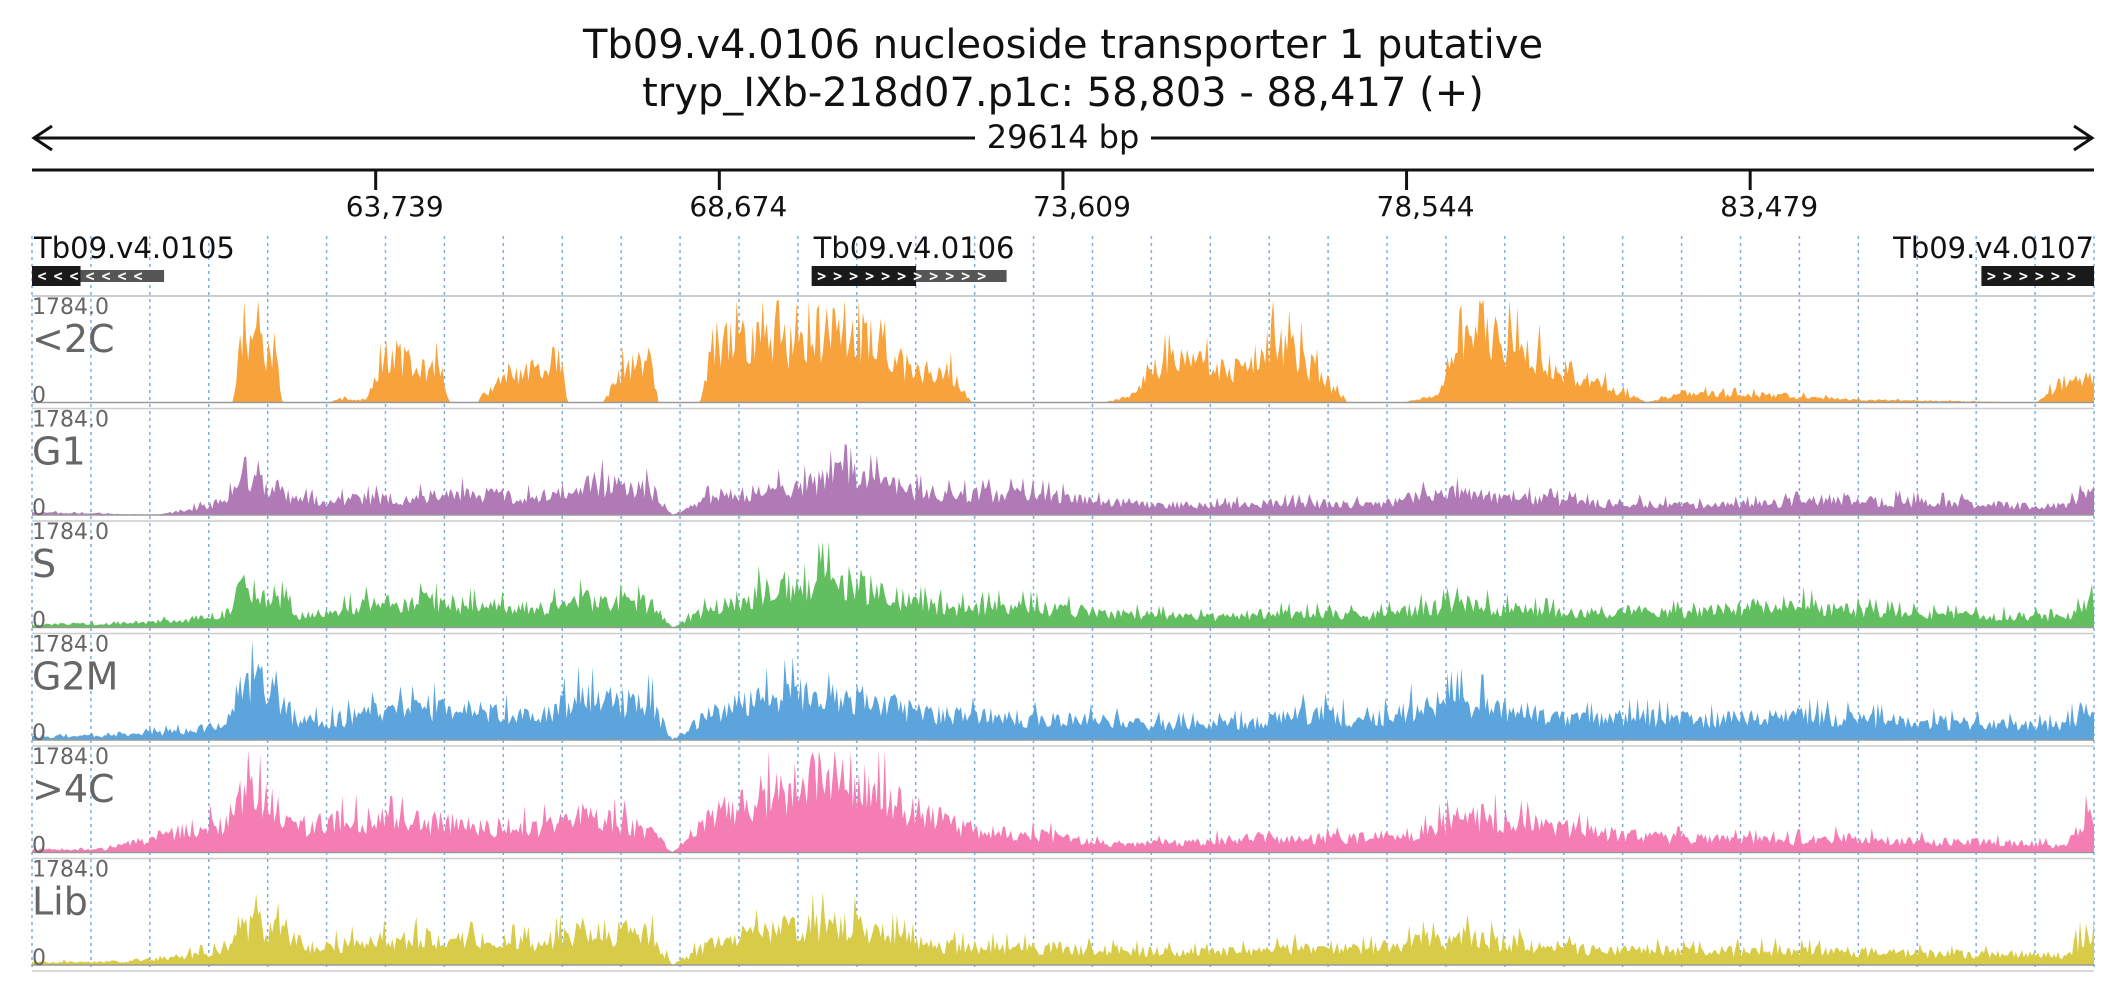  I want to click on gene-strand-chevron-1-9: >, so click(965, 276).